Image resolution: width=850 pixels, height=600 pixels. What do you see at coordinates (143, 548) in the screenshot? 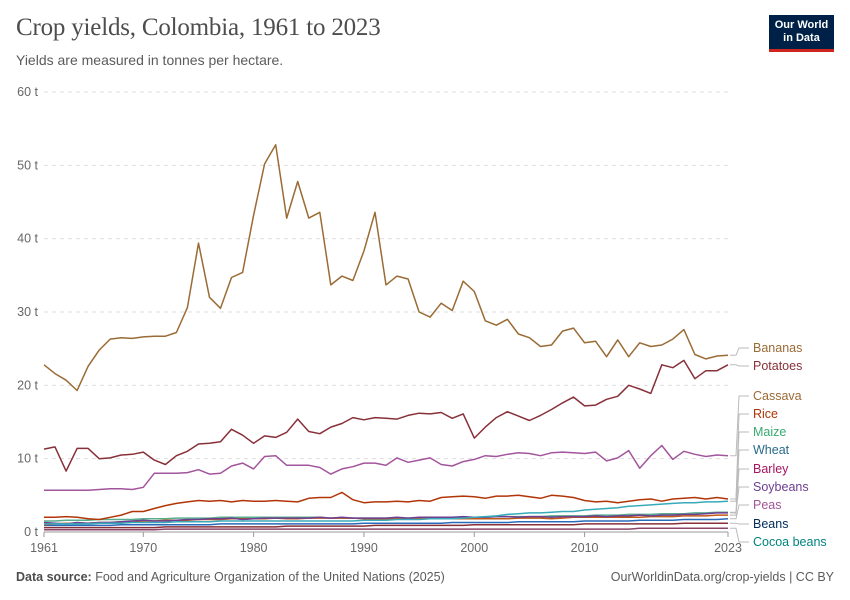
I see `x-tick-label: 1970` at bounding box center [143, 548].